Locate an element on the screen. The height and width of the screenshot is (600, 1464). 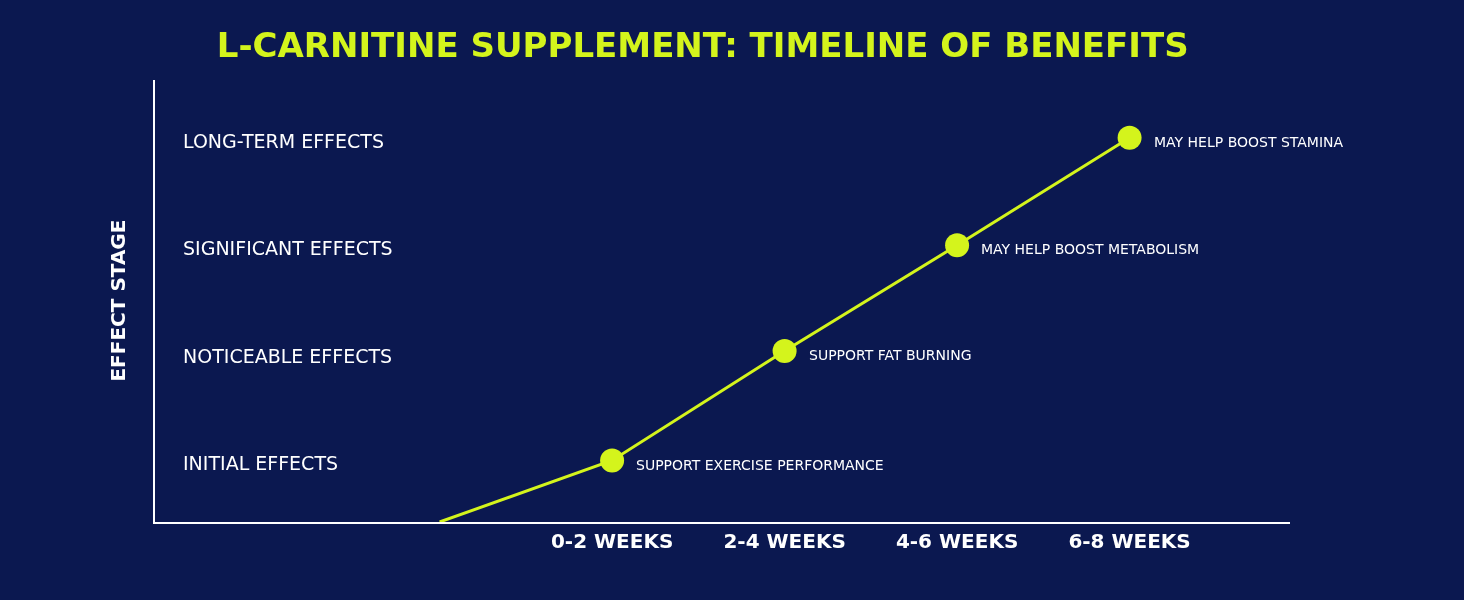
text: EFFECT STAGE is located at coordinates (117, 300).